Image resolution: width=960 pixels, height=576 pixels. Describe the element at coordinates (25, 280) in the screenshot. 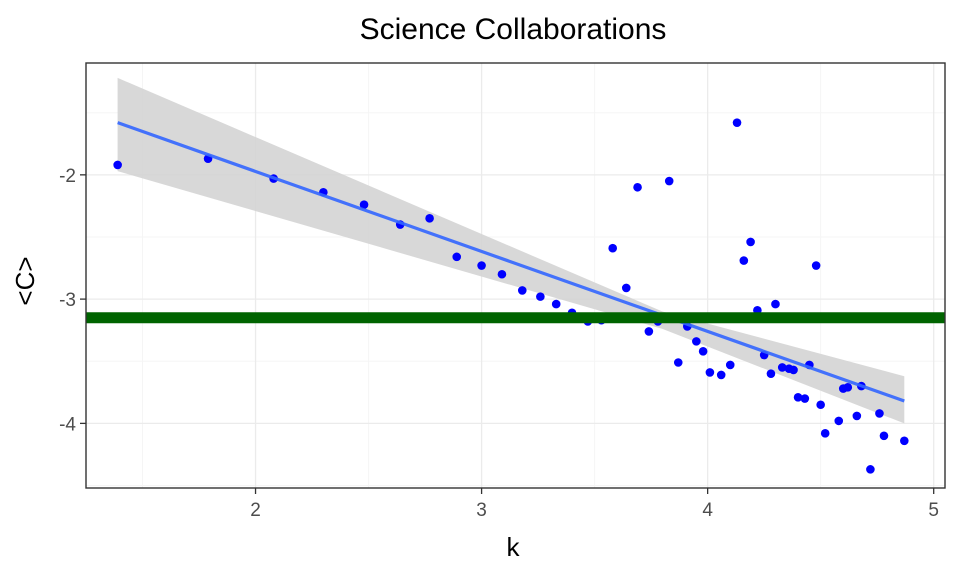

I see `y-axis-label: <C>` at that location.